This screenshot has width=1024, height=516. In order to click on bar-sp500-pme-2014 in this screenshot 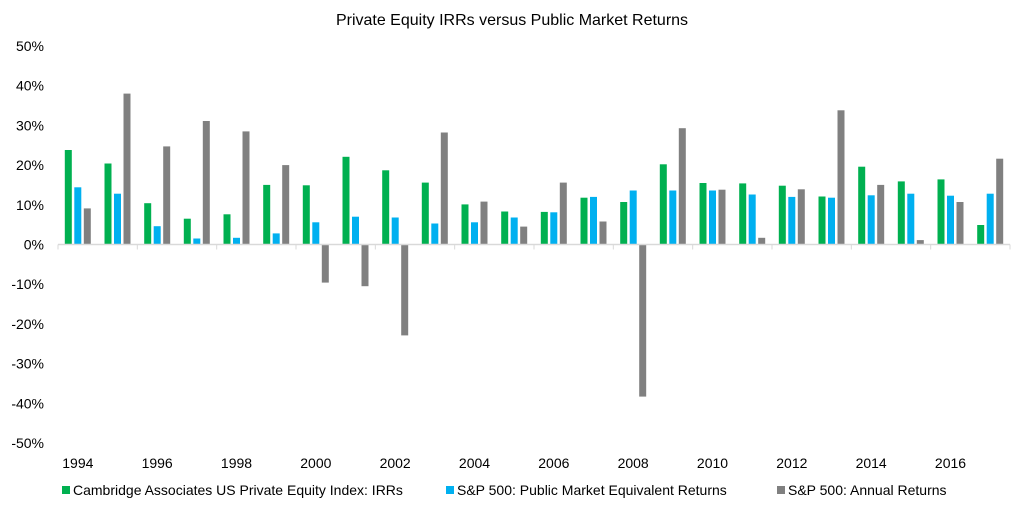, I will do `click(871, 220)`.